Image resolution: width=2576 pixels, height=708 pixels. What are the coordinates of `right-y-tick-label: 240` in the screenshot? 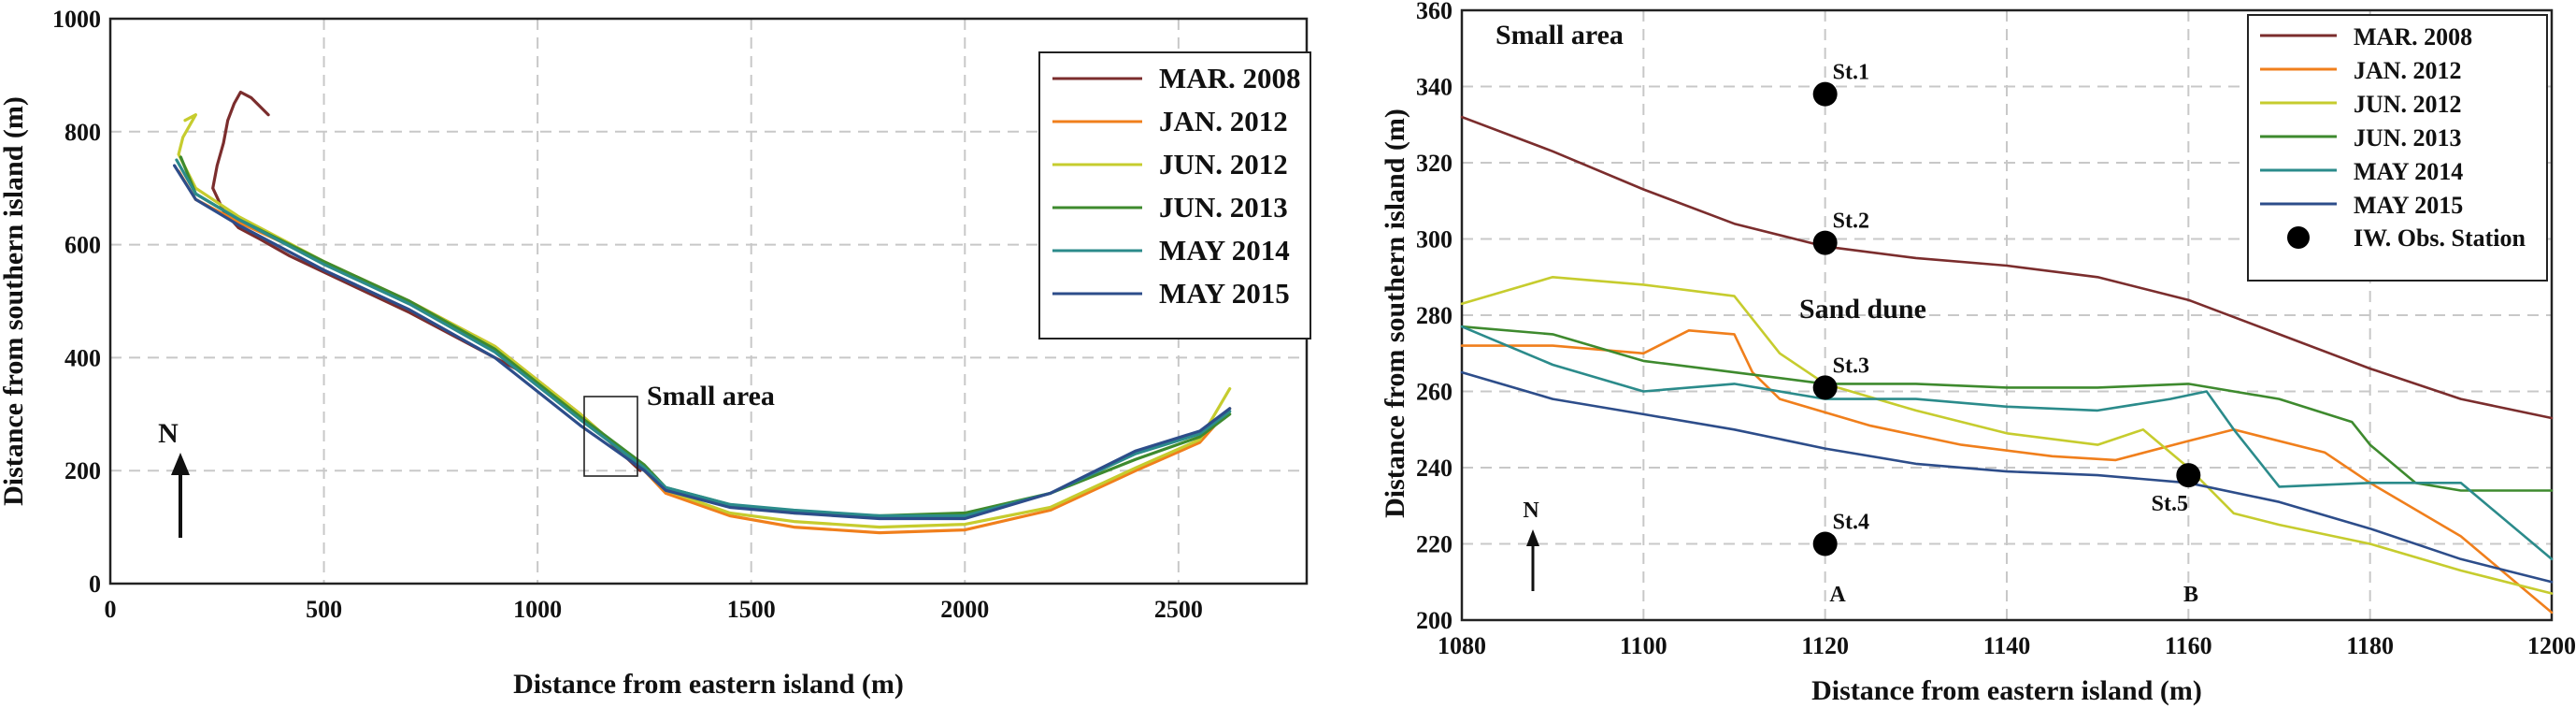 It's located at (1434, 468).